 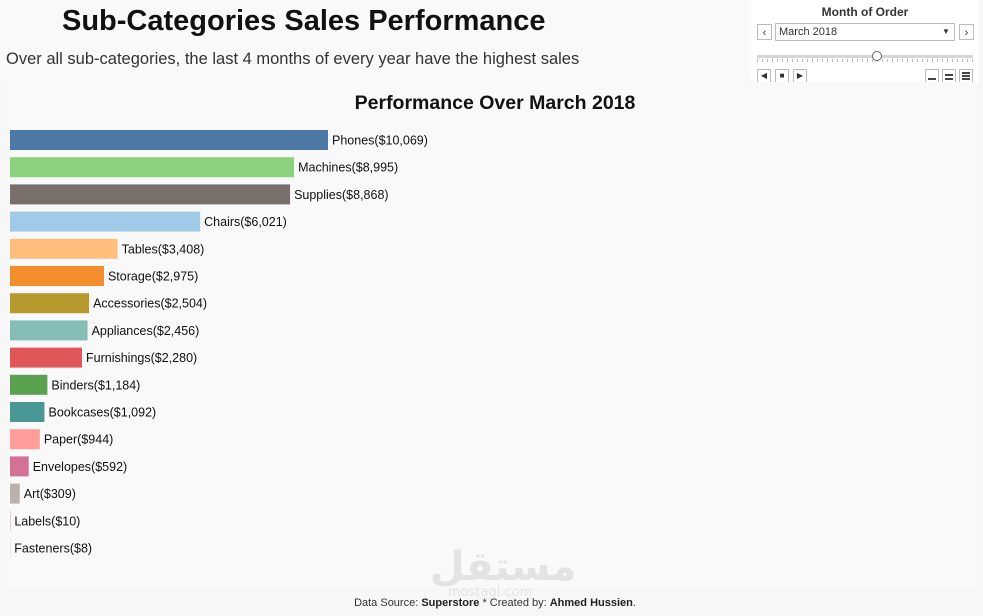 What do you see at coordinates (318, 195) in the screenshot?
I see `bar-category-supplies: Supplies` at bounding box center [318, 195].